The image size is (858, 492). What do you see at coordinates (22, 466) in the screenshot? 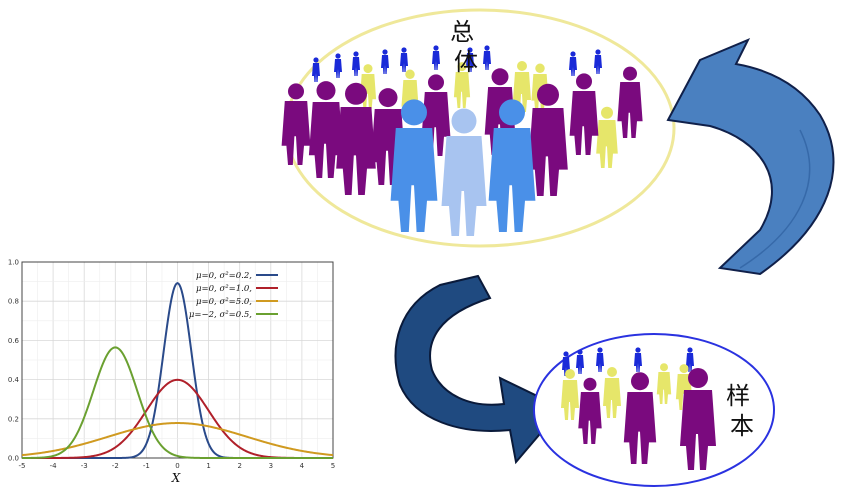
I see `x-tick-label: -5` at bounding box center [22, 466].